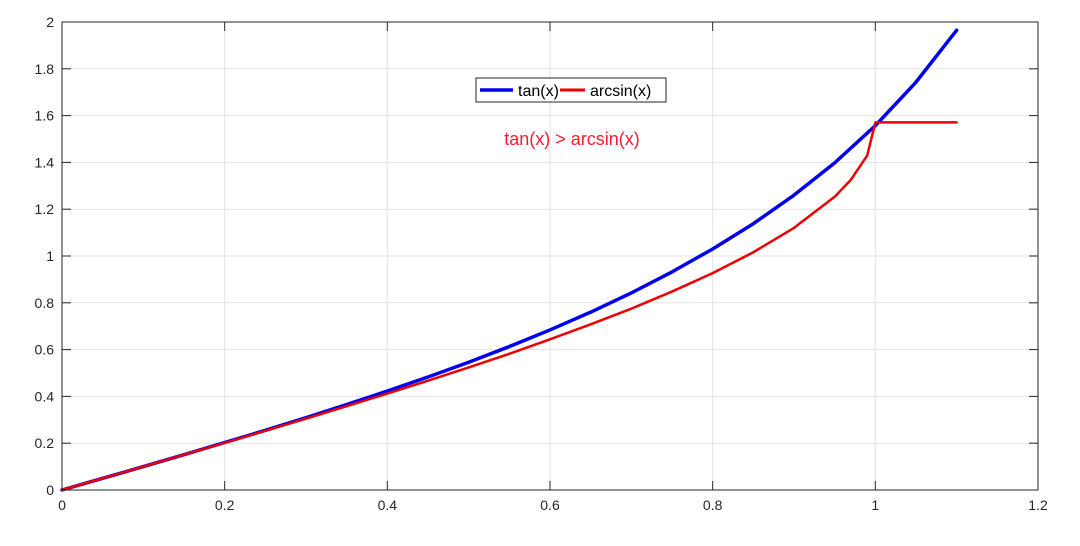 This screenshot has width=1080, height=546. What do you see at coordinates (45, 443) in the screenshot?
I see `y-tick-label: 0.2` at bounding box center [45, 443].